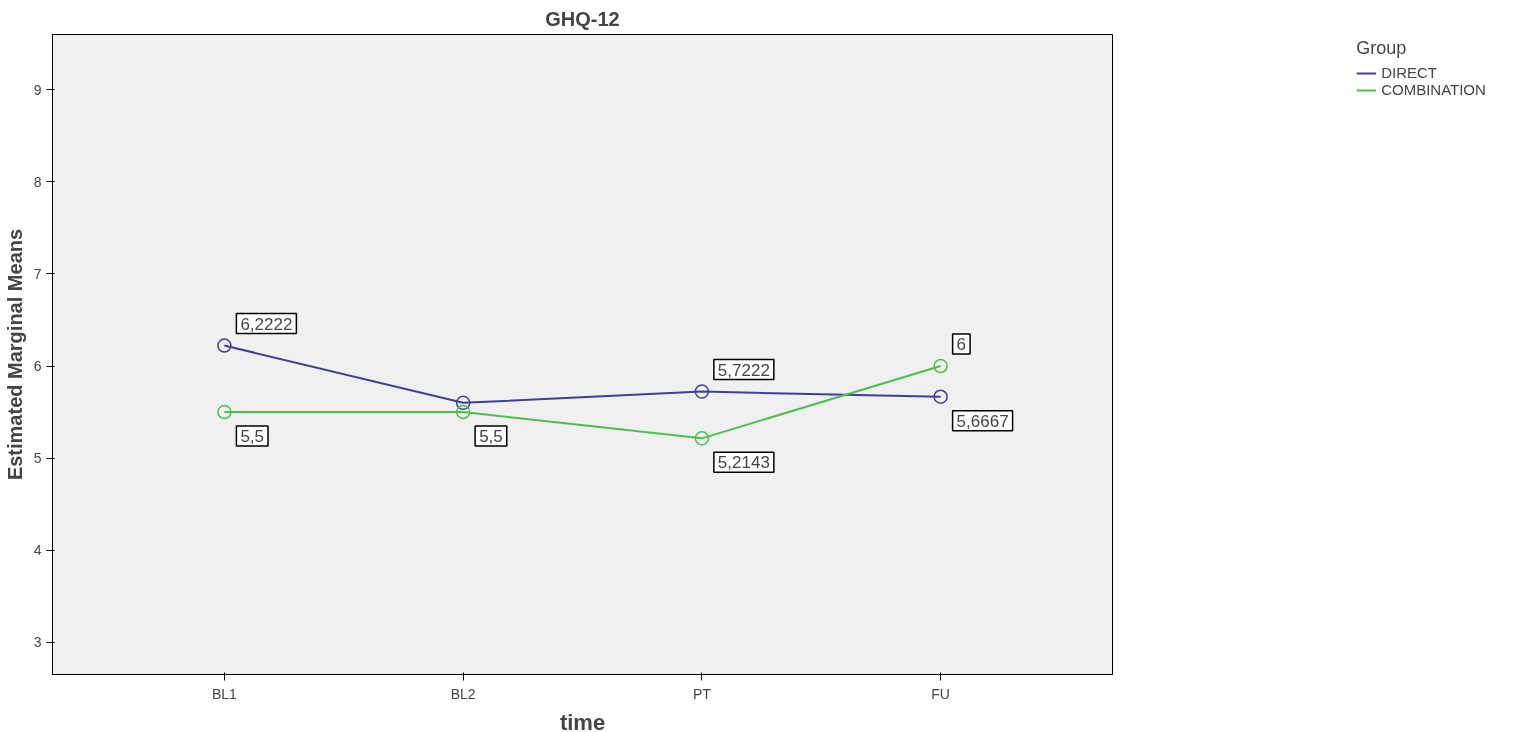  Describe the element at coordinates (702, 693) in the screenshot. I see `x-tick-label: PT` at that location.